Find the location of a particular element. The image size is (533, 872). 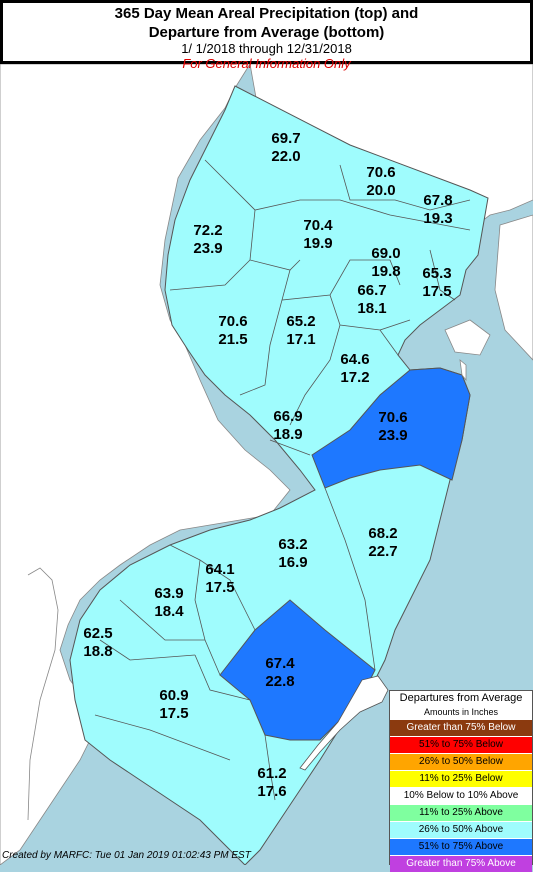

region-departure: 19.9 is located at coordinates (318, 243).